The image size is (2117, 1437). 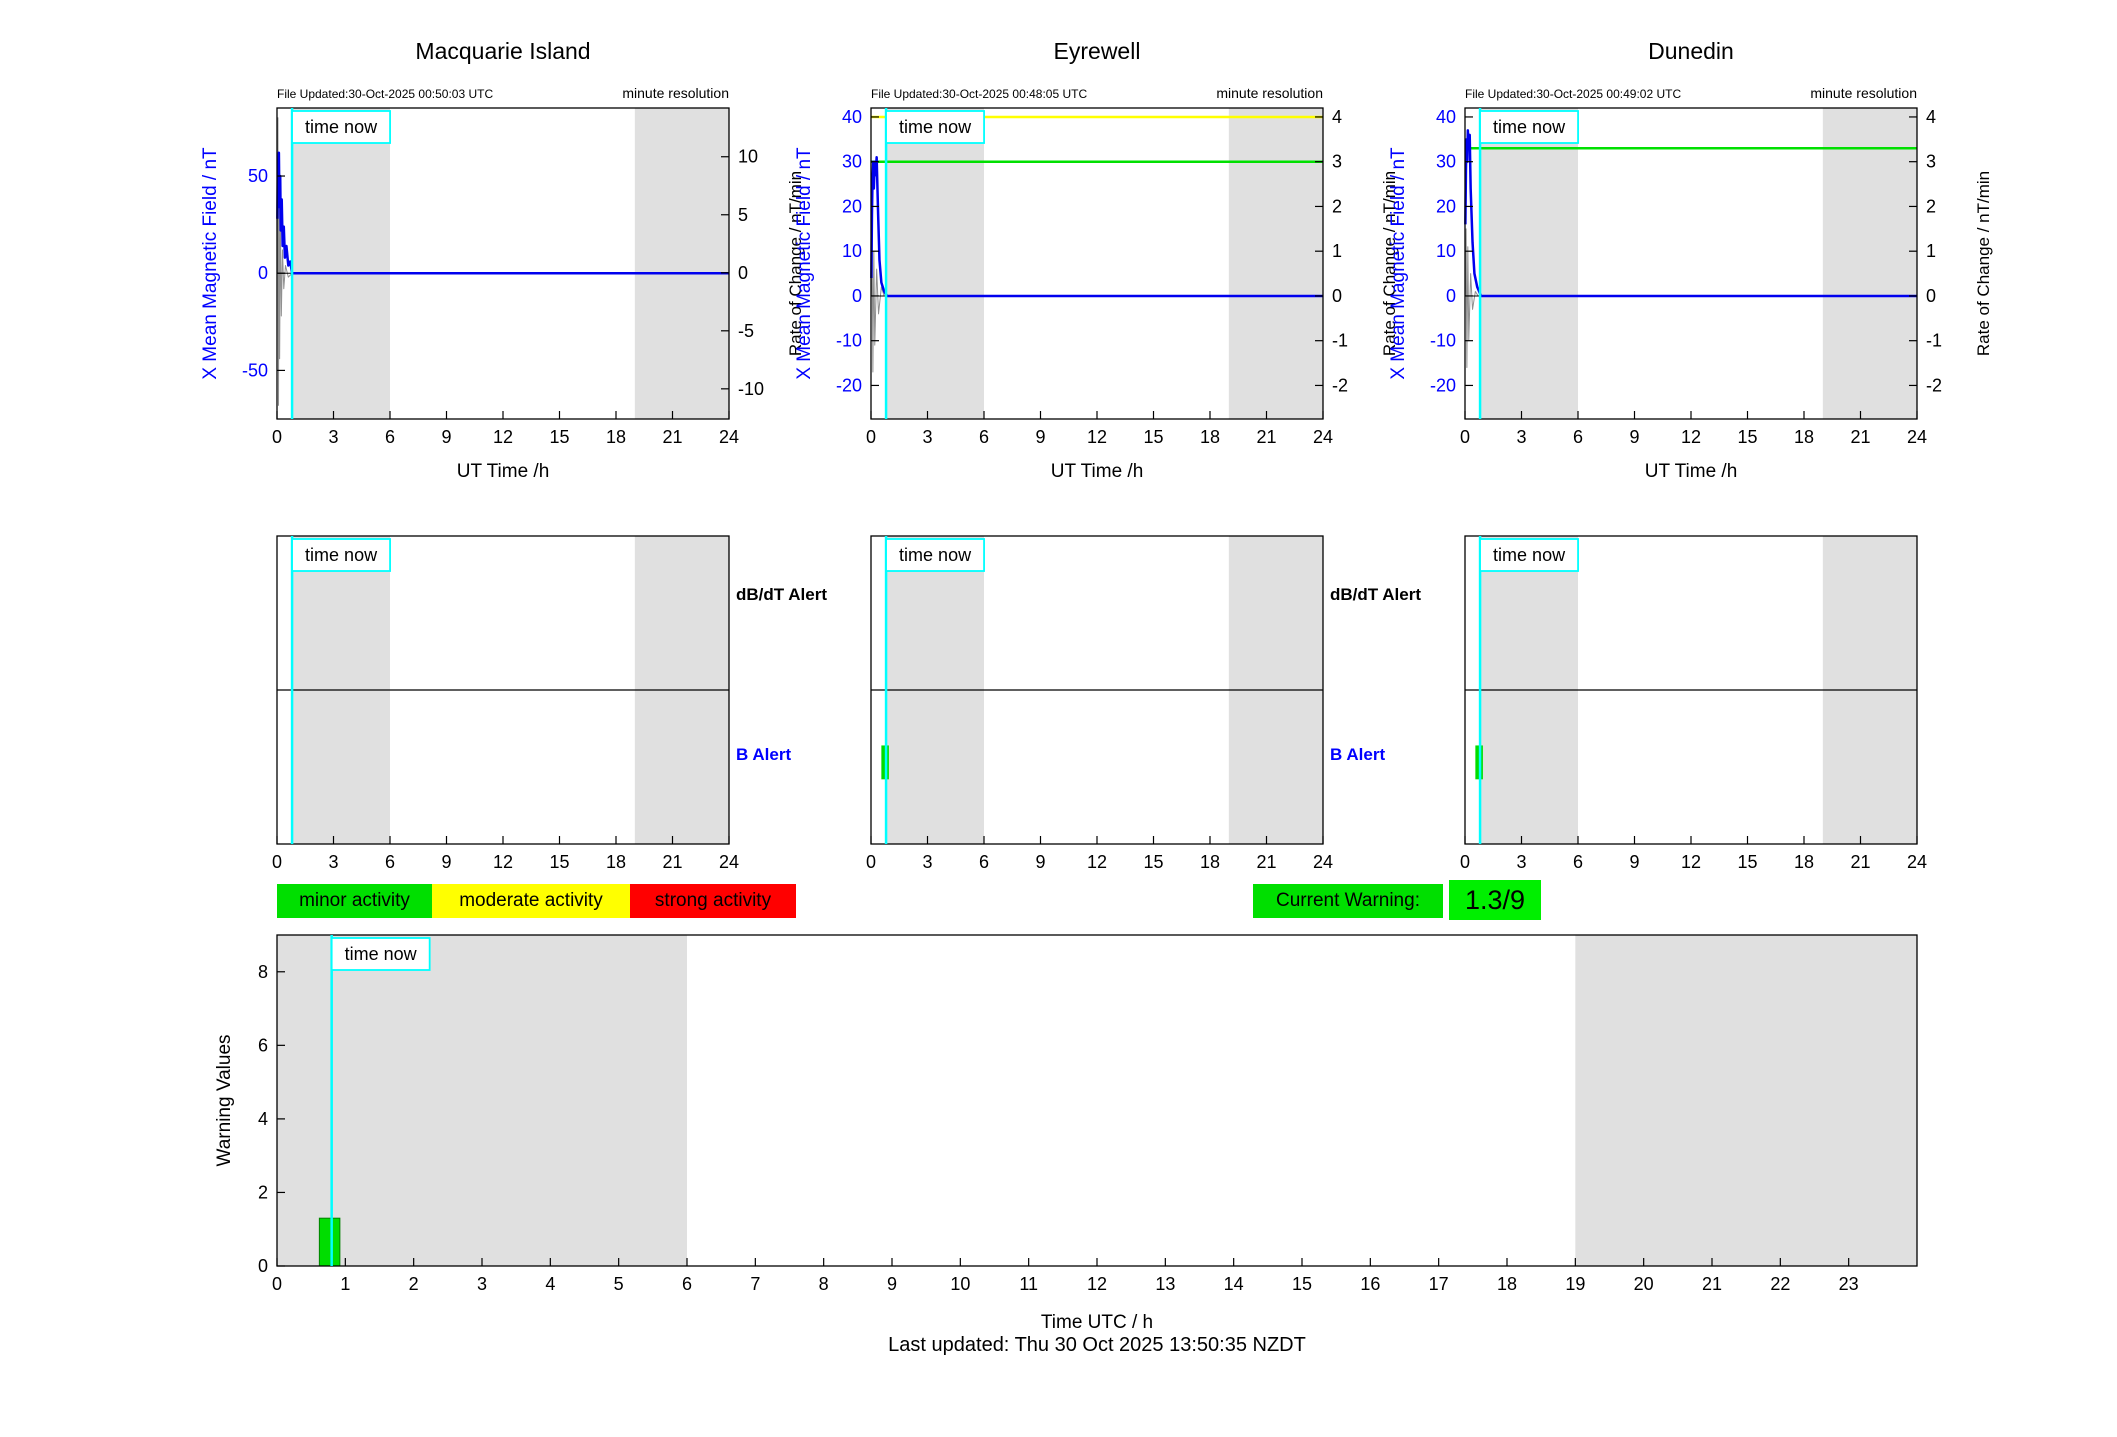 What do you see at coordinates (1446, 117) in the screenshot?
I see `svg-text: 40` at bounding box center [1446, 117].